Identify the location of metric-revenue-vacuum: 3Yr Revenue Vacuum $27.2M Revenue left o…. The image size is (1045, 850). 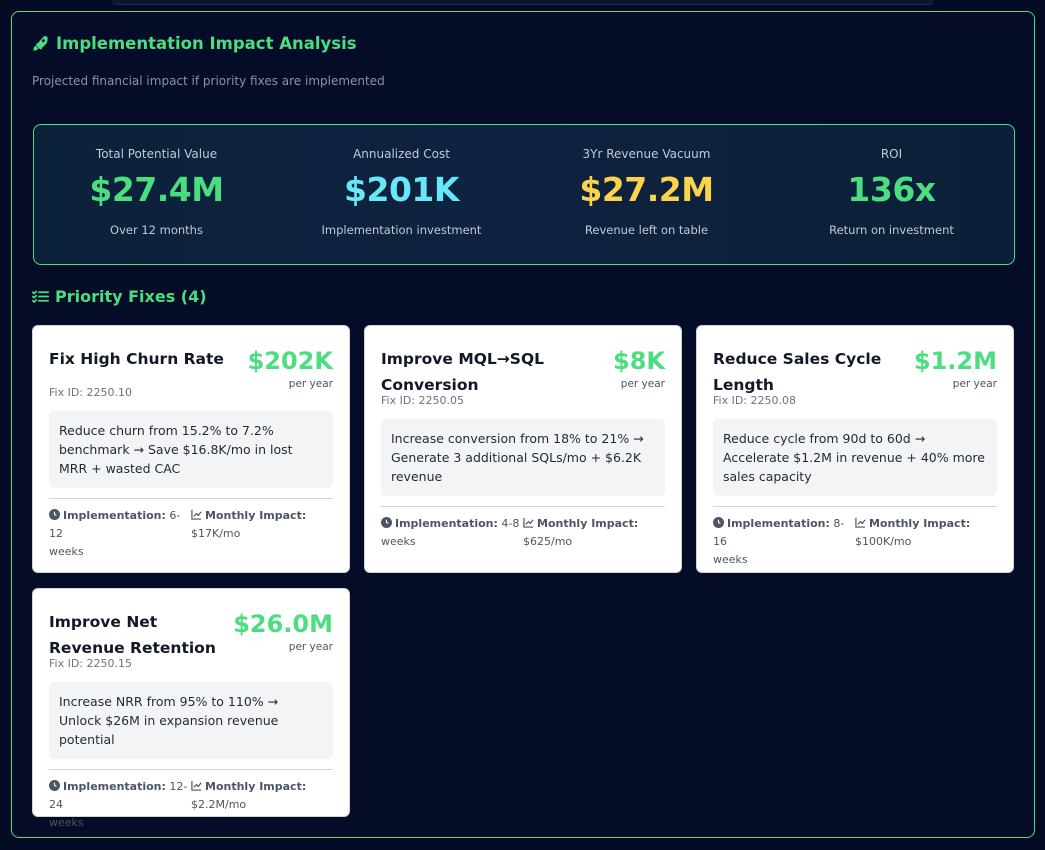
(646, 194).